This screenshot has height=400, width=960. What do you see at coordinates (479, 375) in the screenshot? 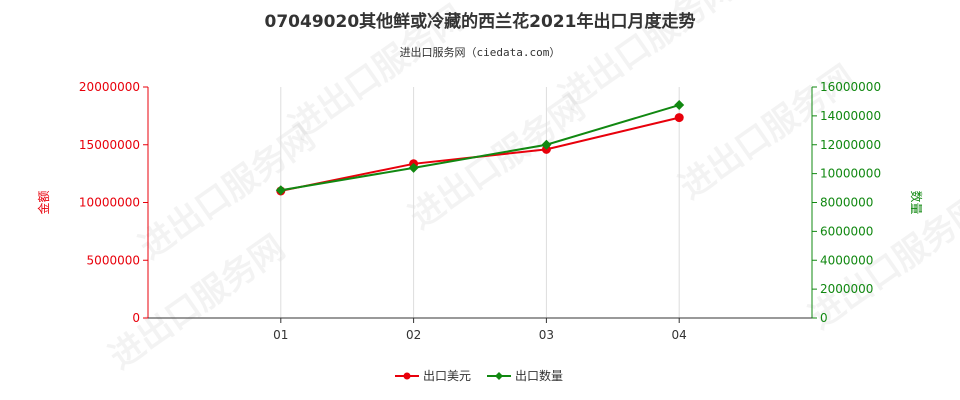
I see `legend: 出口美元 出口数量` at bounding box center [479, 375].